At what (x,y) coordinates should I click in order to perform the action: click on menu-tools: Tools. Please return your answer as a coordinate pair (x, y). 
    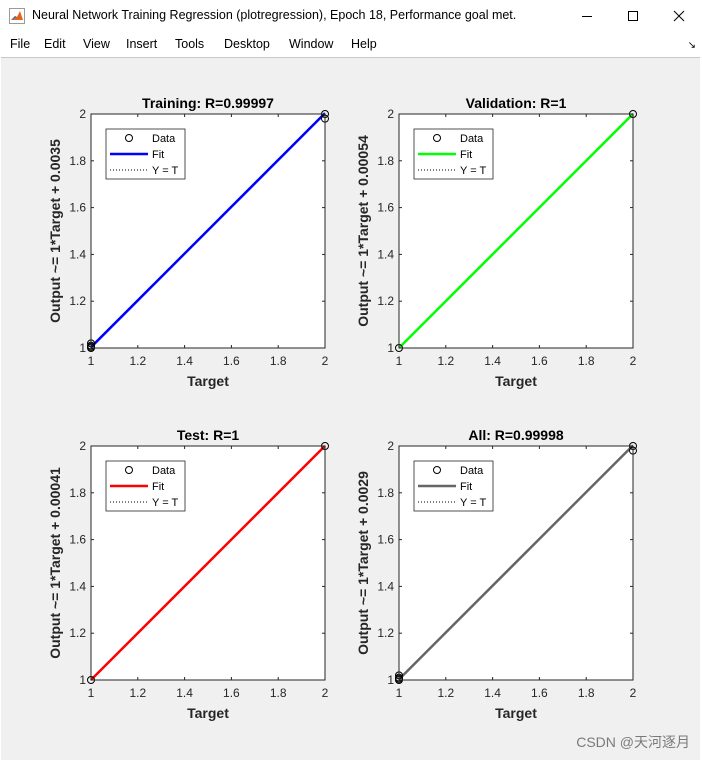
    Looking at the image, I should click on (190, 44).